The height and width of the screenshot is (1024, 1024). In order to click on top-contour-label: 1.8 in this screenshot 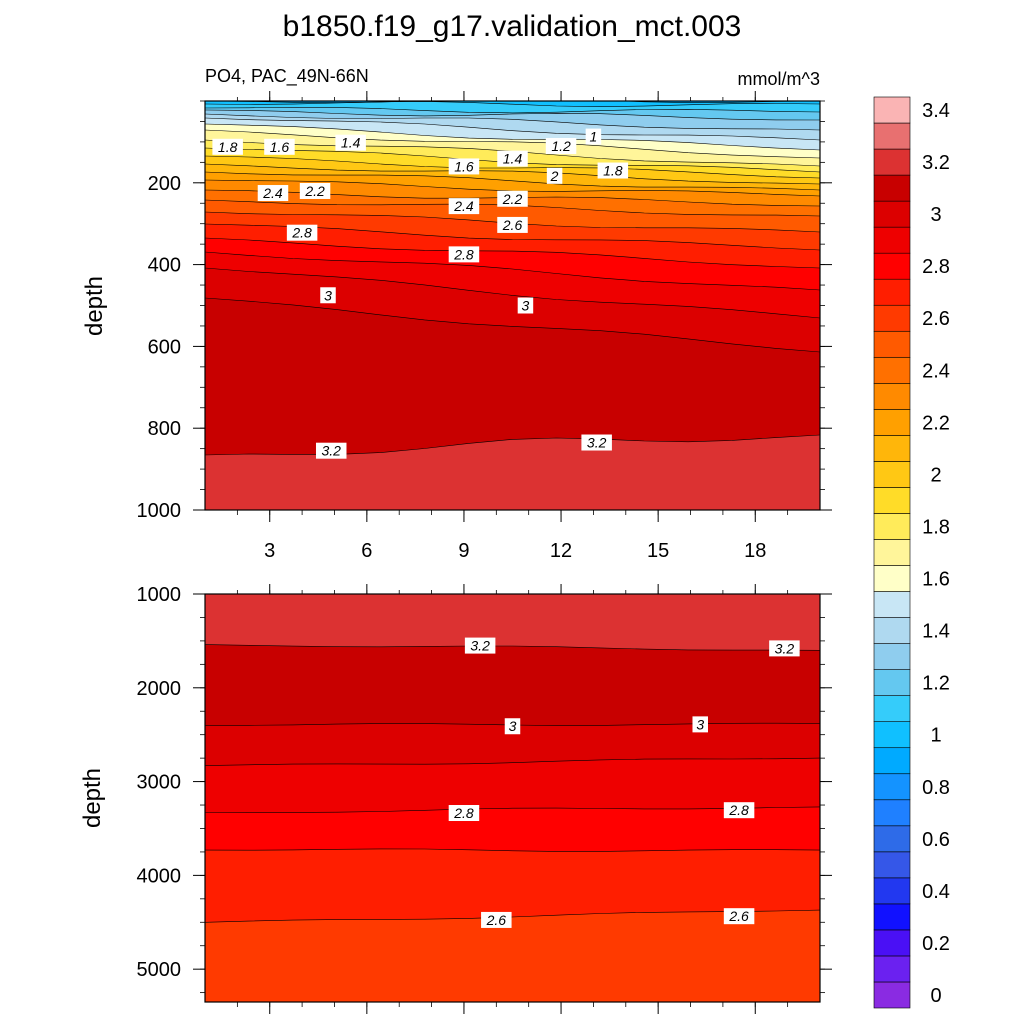, I will do `click(613, 170)`.